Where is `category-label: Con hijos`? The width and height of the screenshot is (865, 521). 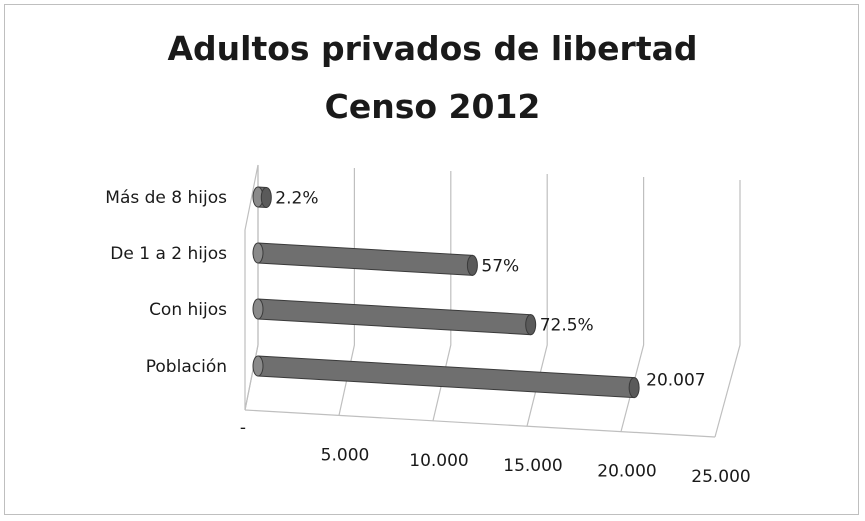
category-label: Con hijos is located at coordinates (188, 310).